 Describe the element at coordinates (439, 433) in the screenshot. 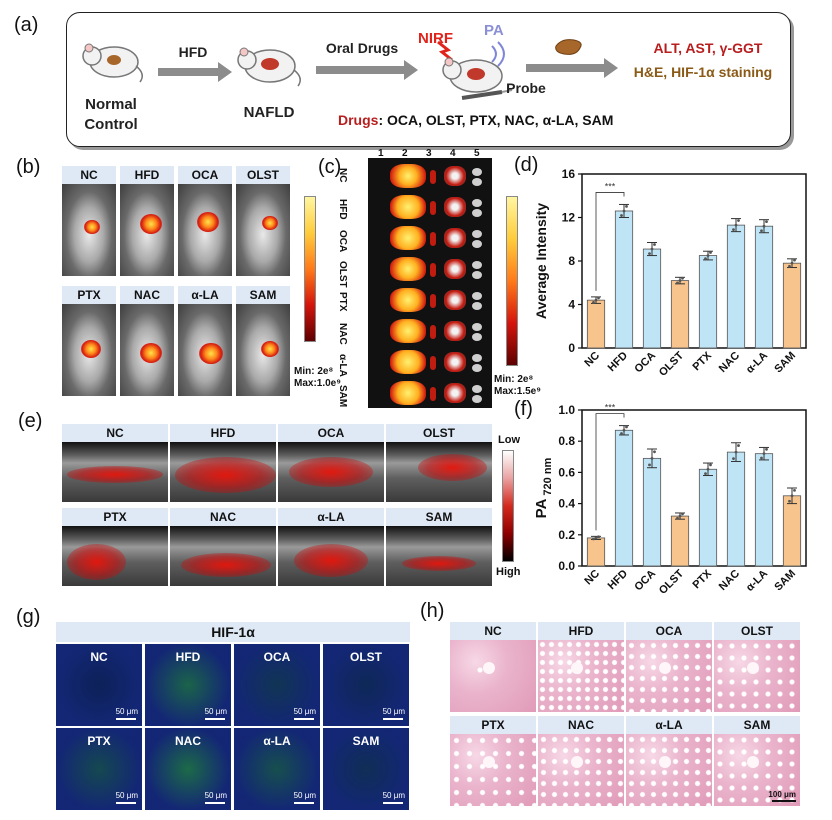

I see `pa-tile-label: OLST` at that location.